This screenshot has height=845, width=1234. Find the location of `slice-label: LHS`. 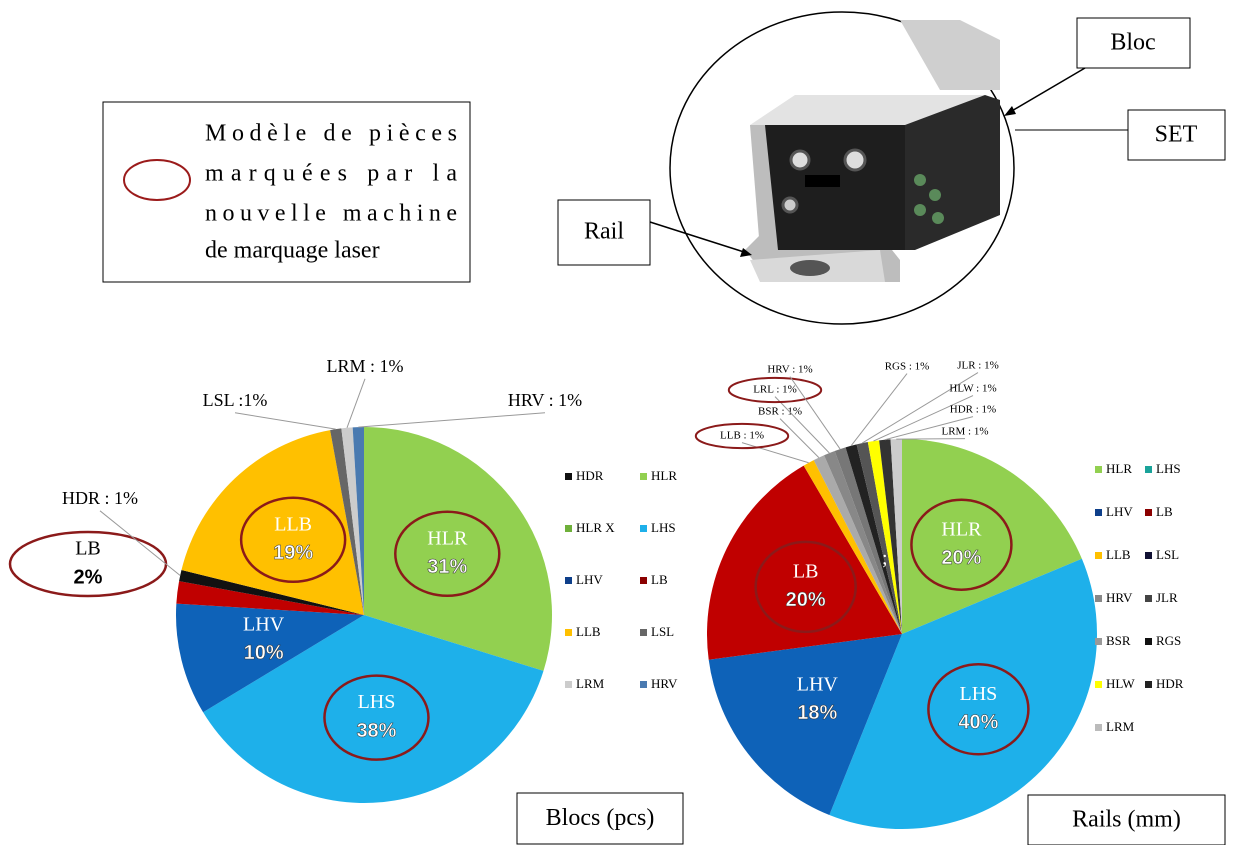

slice-label: LHS is located at coordinates (377, 702).